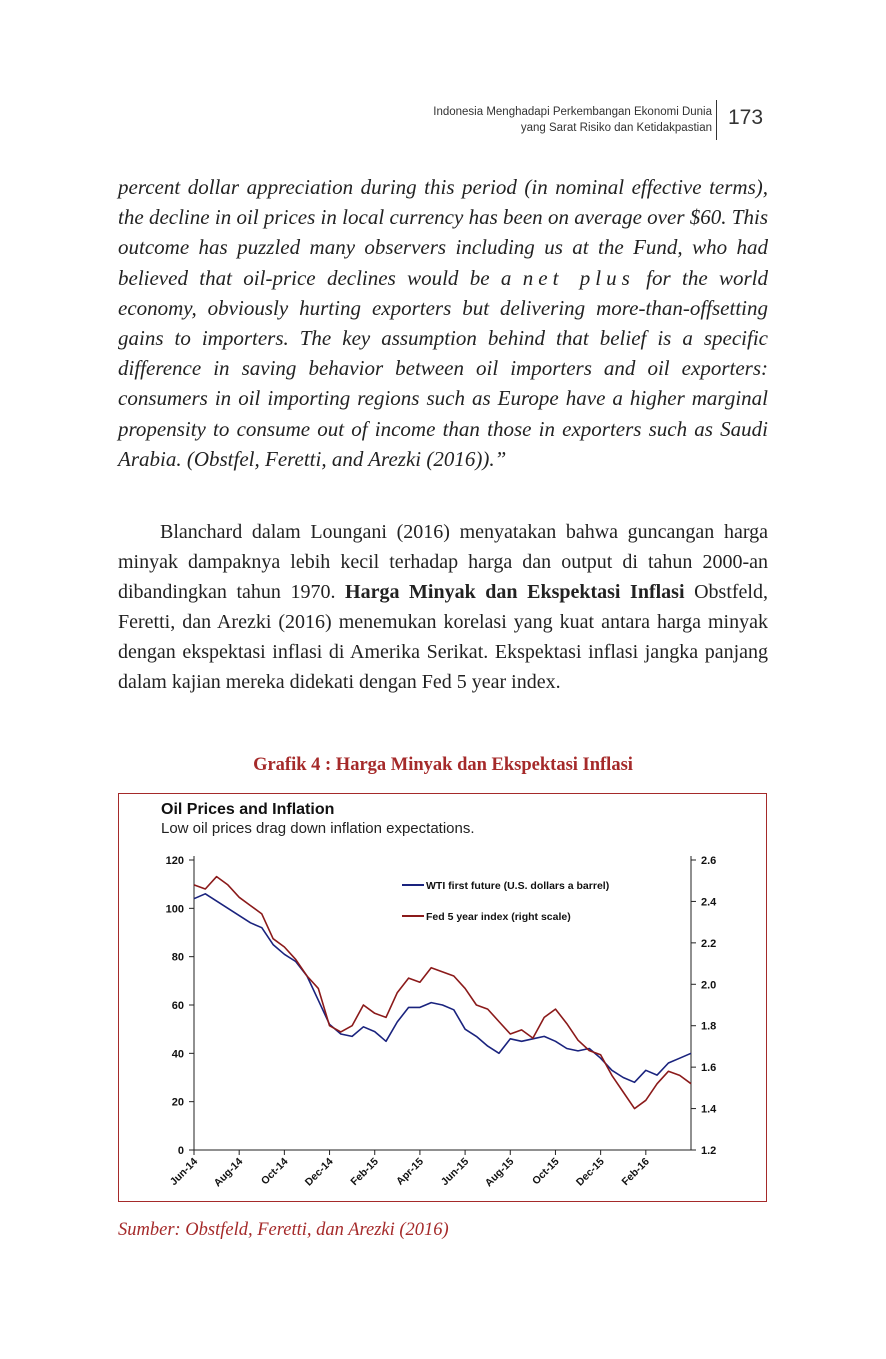  Describe the element at coordinates (319, 1172) in the screenshot. I see `x-axis-tick-label: Dec-14` at that location.